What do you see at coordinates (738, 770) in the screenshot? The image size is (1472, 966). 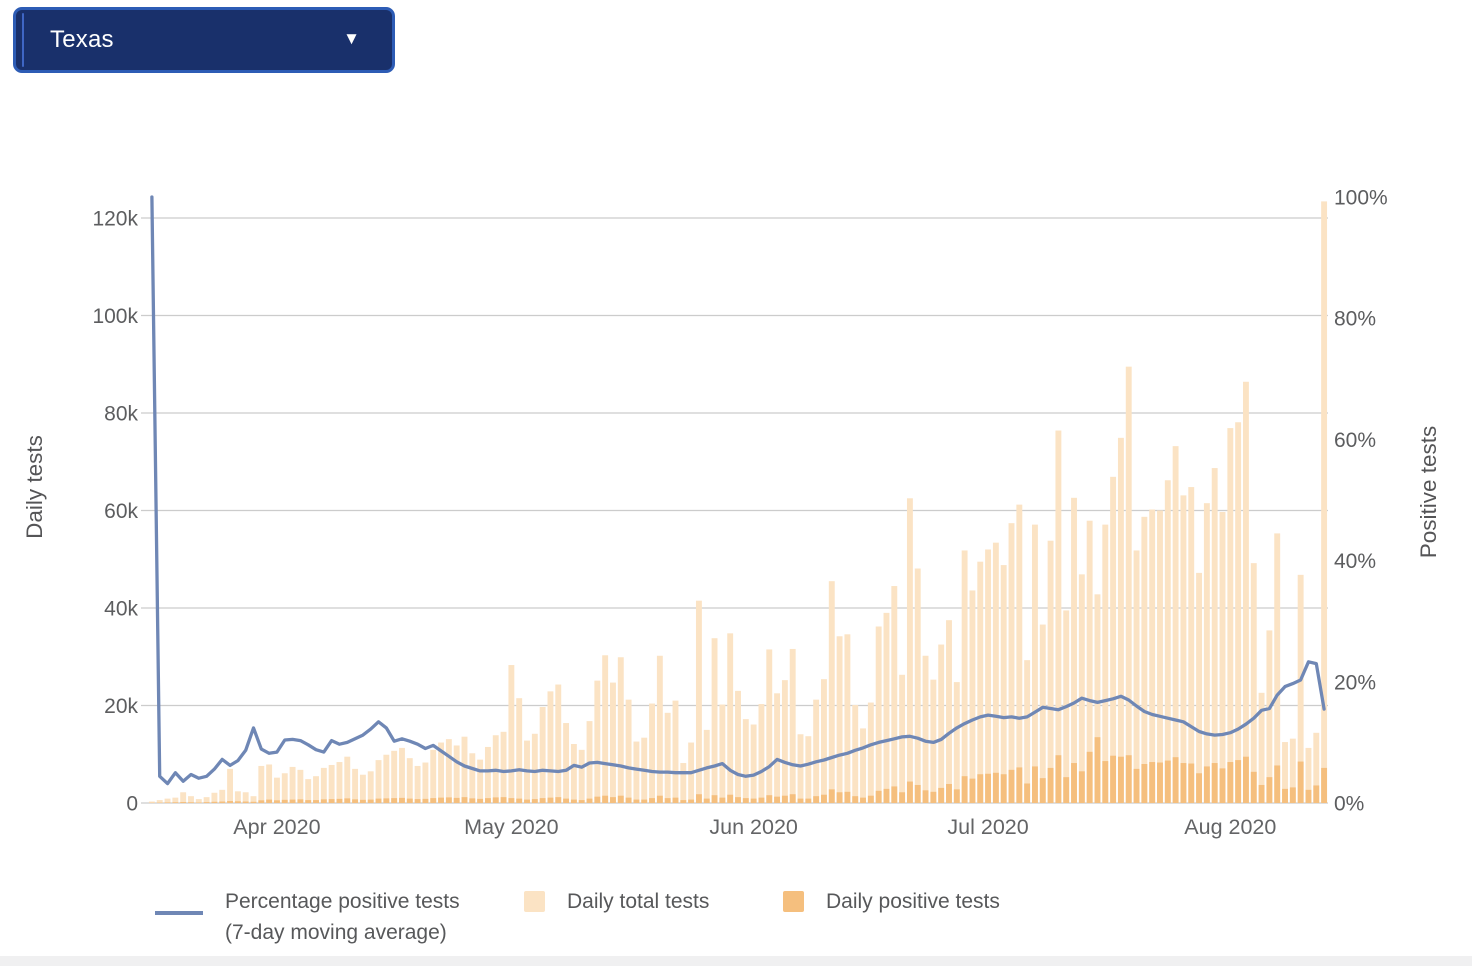 I see `positive-bars` at bounding box center [738, 770].